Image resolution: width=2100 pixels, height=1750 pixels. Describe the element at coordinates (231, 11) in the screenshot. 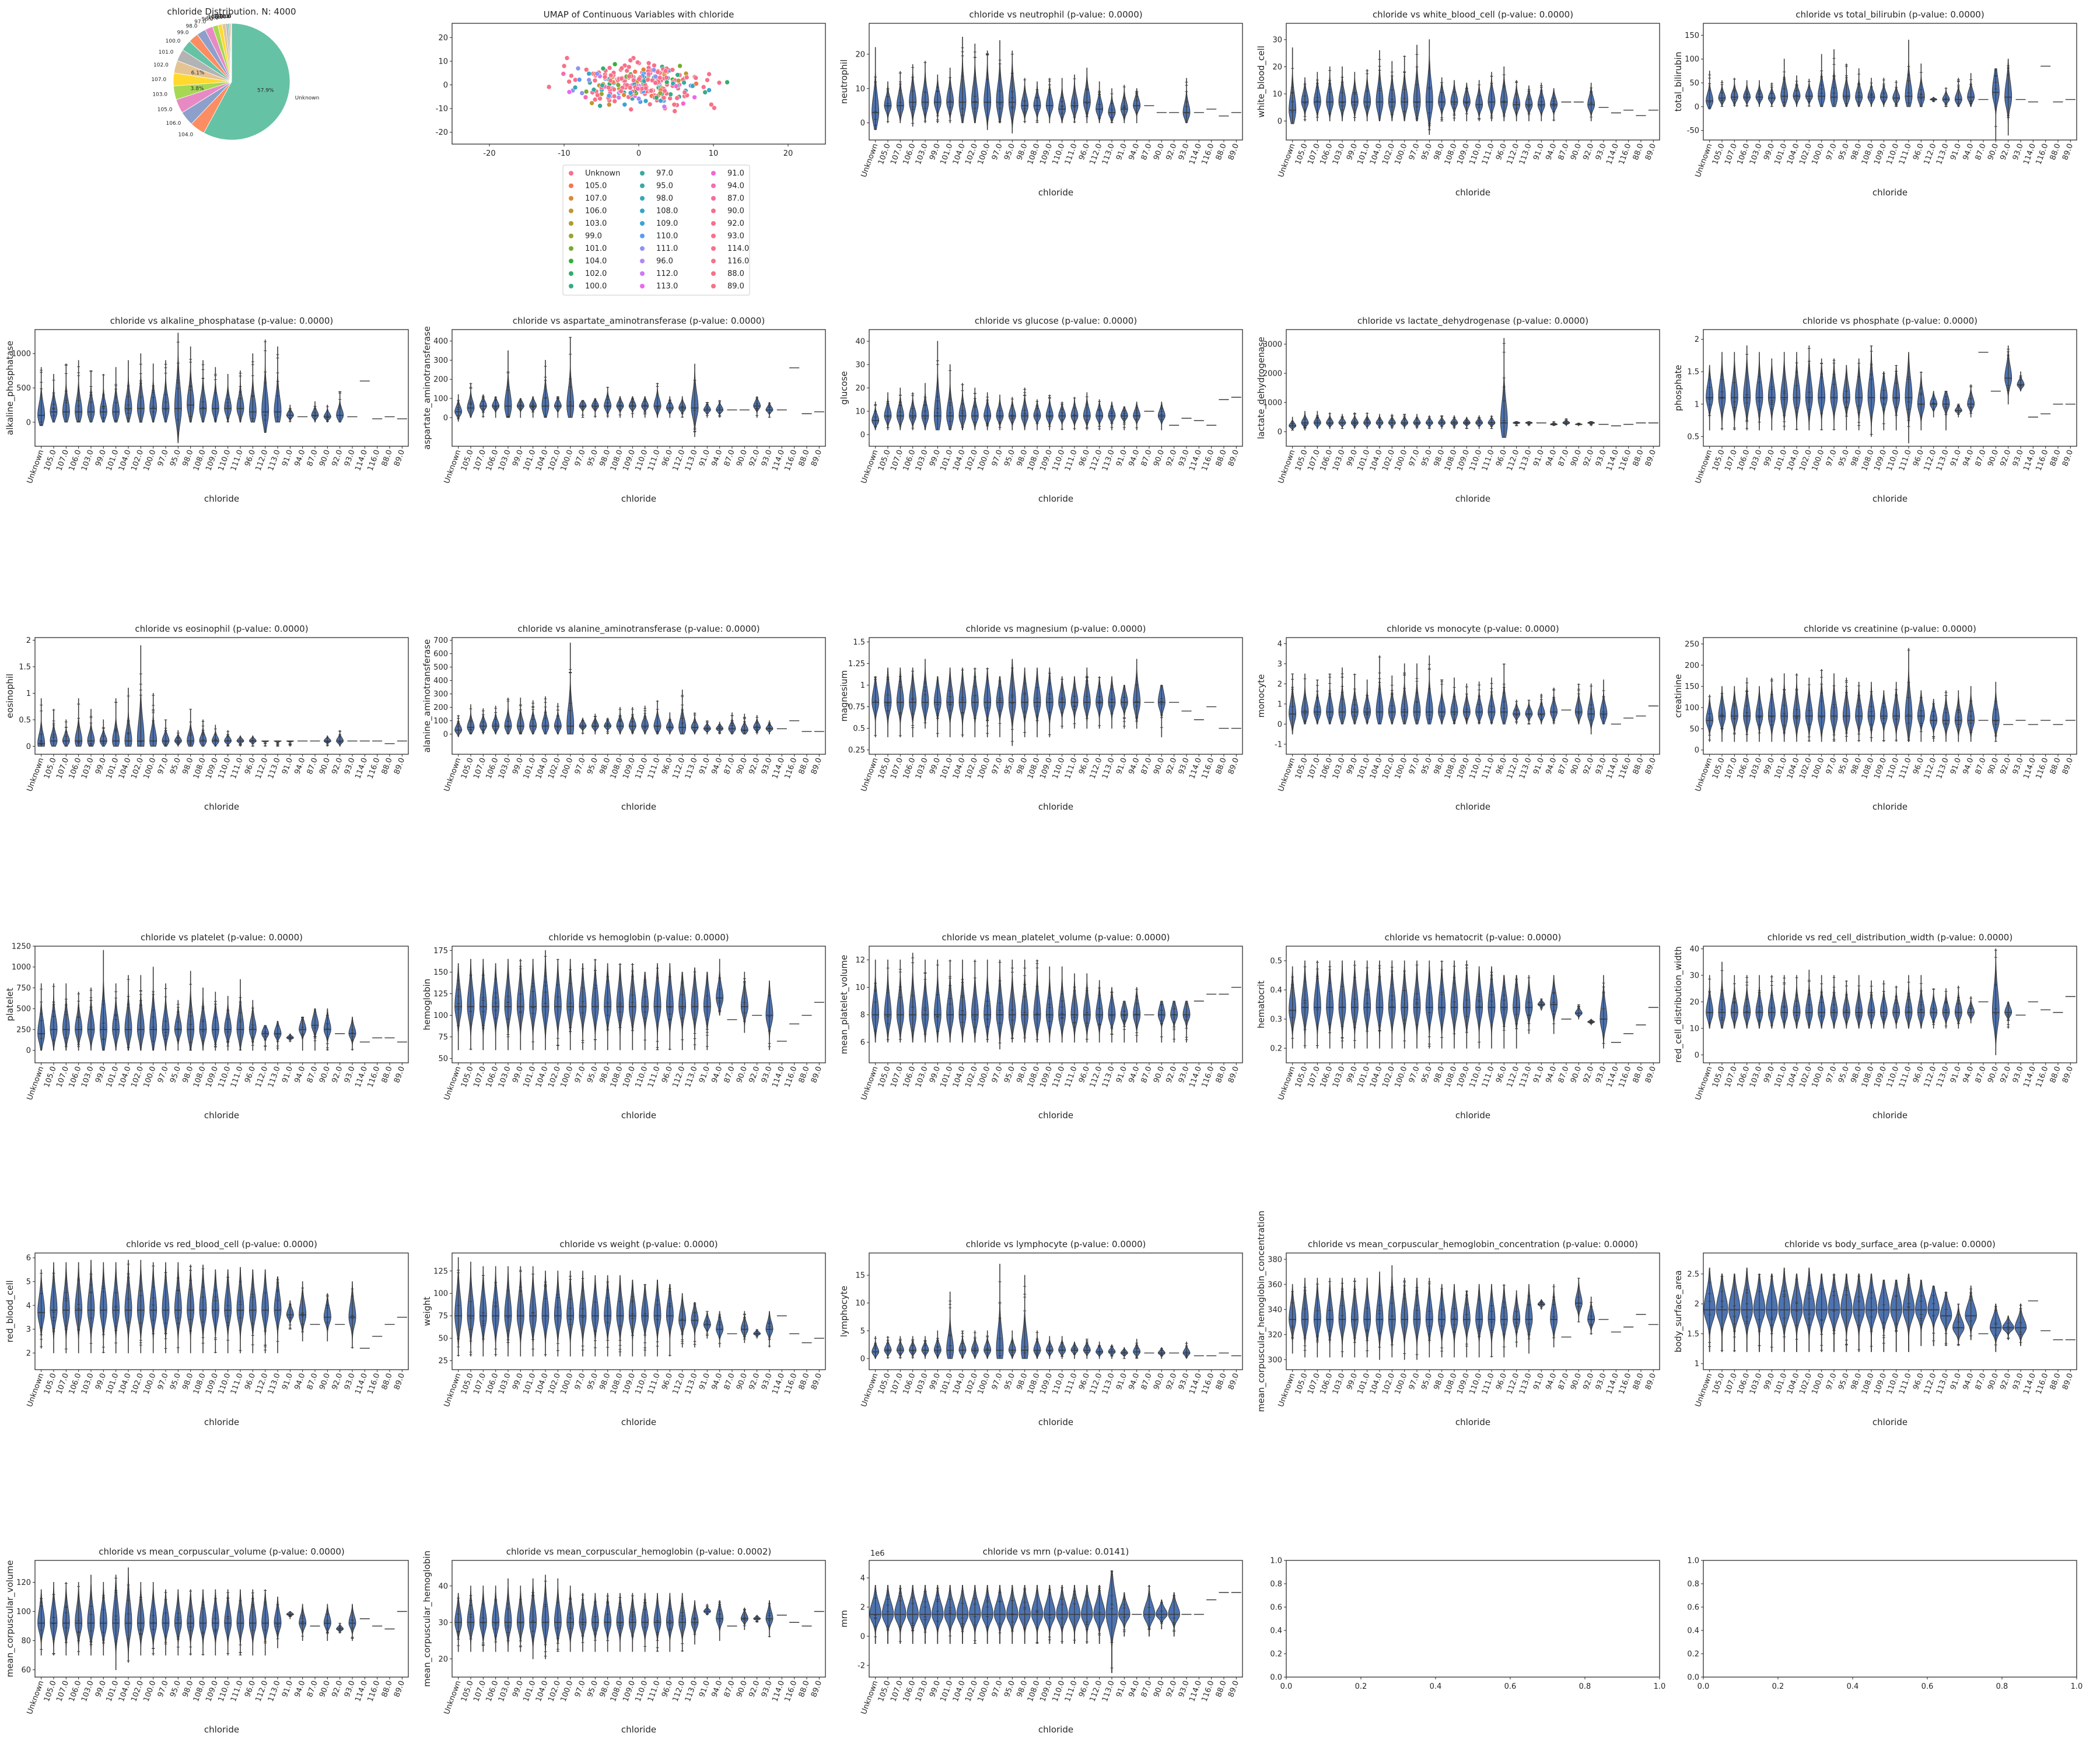

I see `panel-title: chloride Distribution. N: 4000` at that location.